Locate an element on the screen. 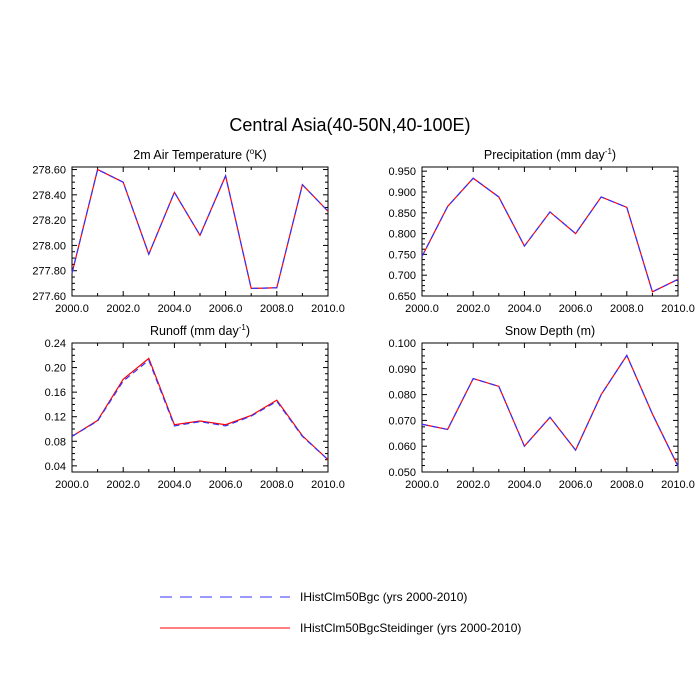  y-tick-label: 0.08 is located at coordinates (55, 442).